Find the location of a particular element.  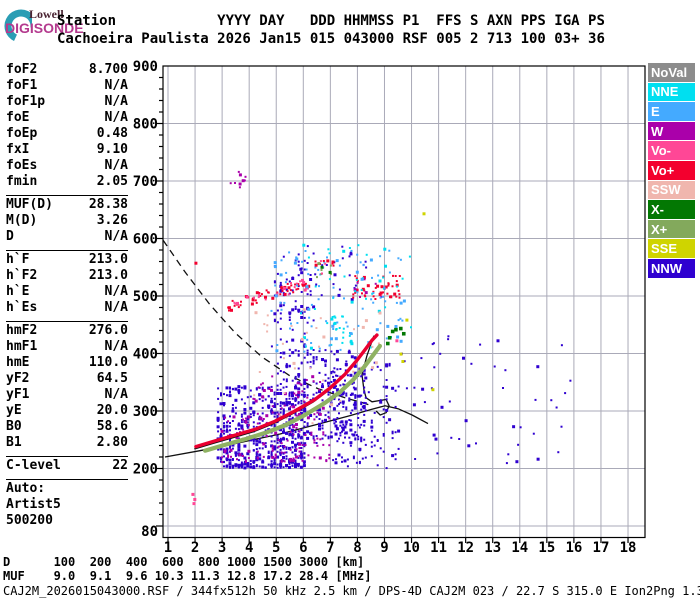

param-label: h`F is located at coordinates (18, 259).